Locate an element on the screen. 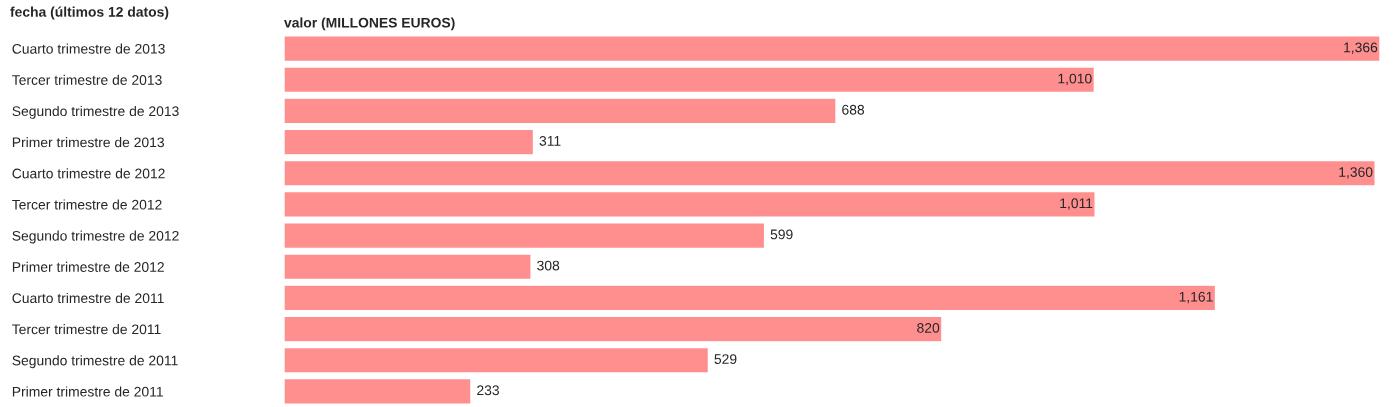 This screenshot has height=407, width=1393. data-label: 1,010 is located at coordinates (1075, 79).